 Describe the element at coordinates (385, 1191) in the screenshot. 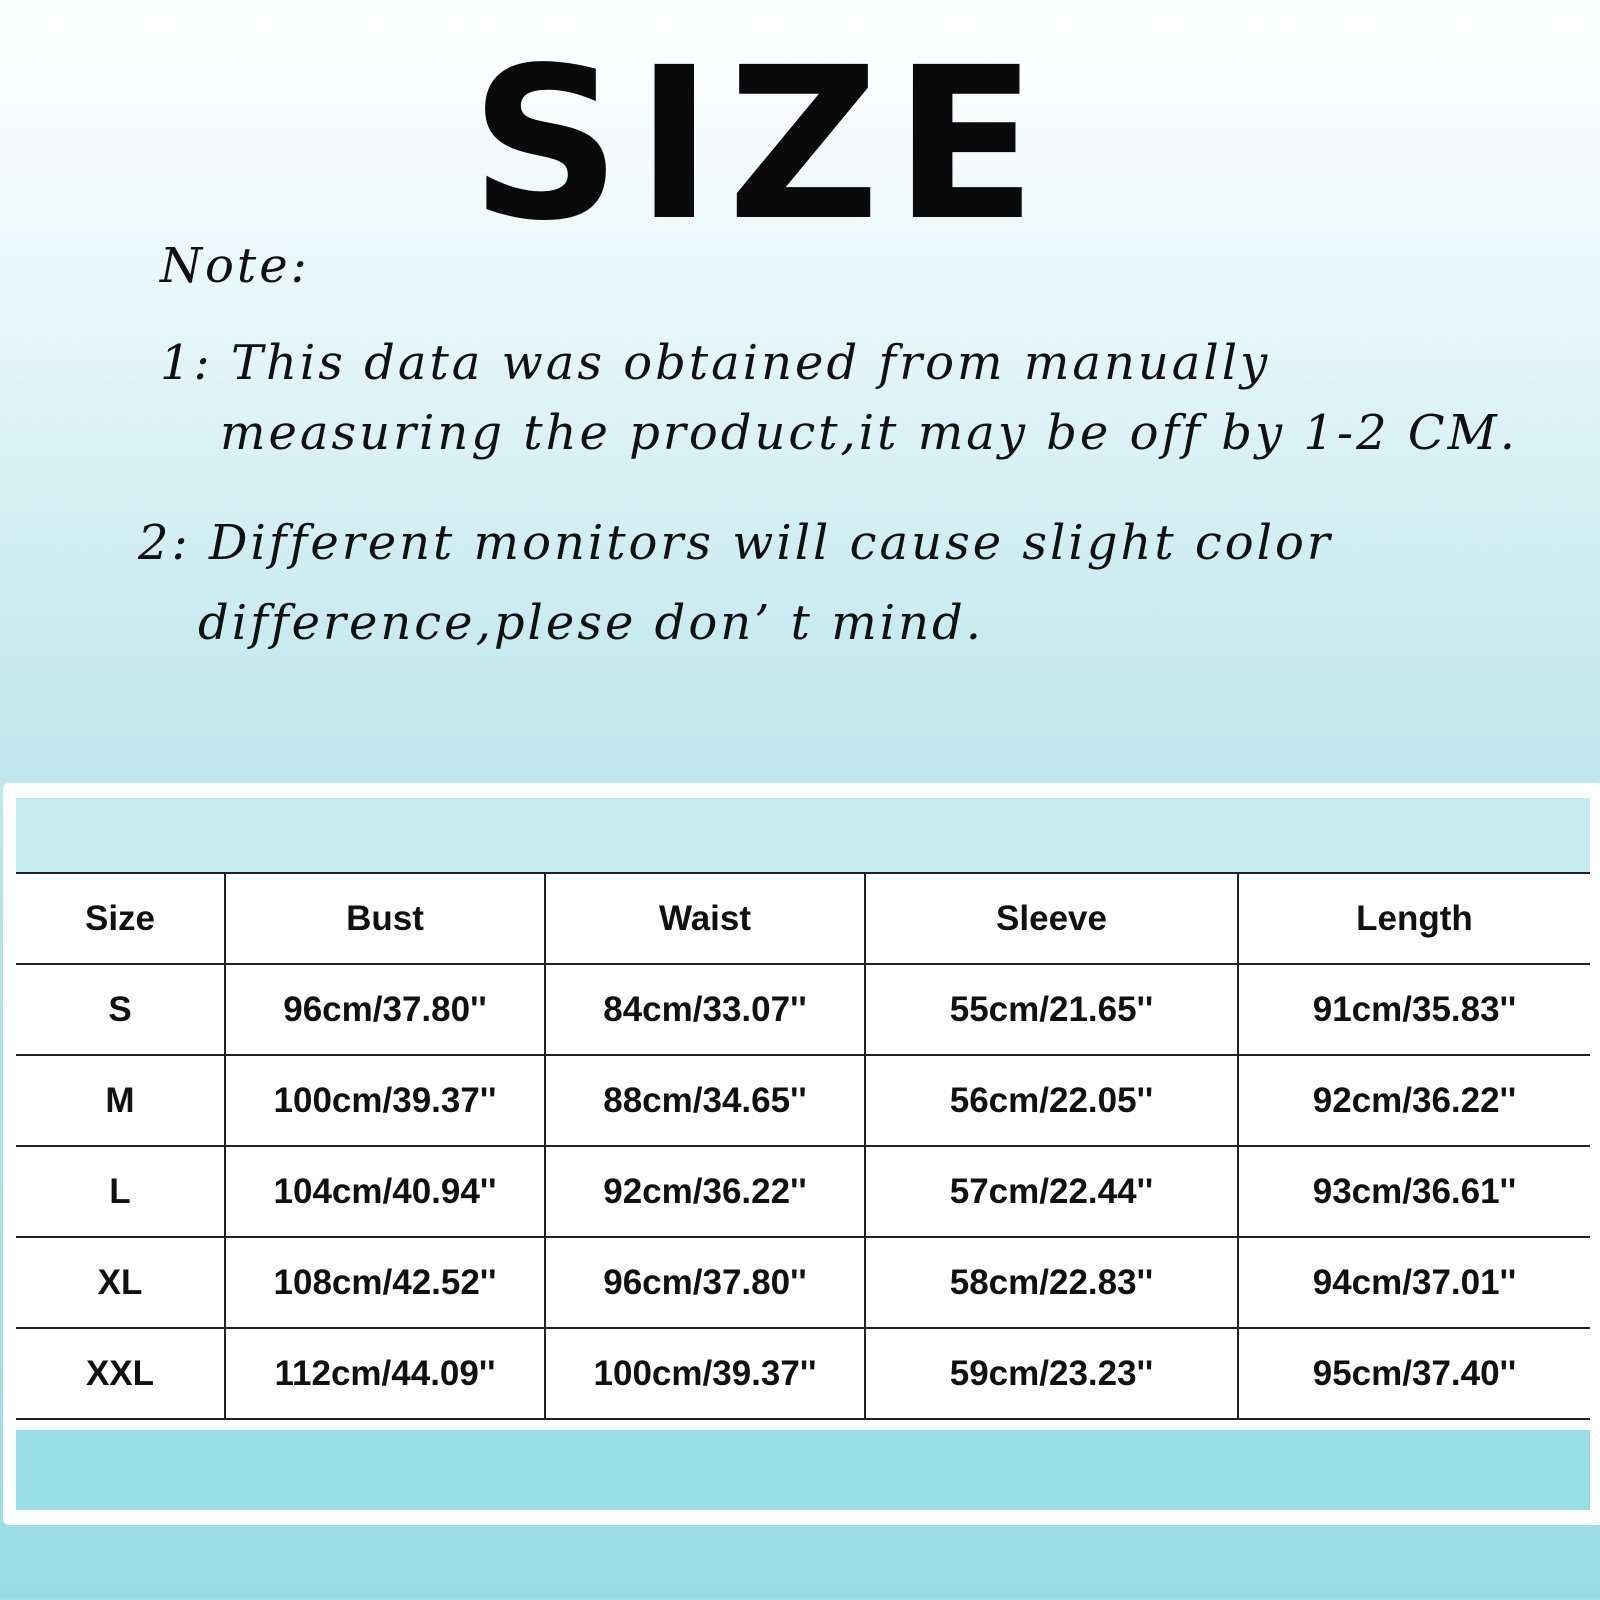

I see `cell-bust: 104cm/40.94''` at that location.